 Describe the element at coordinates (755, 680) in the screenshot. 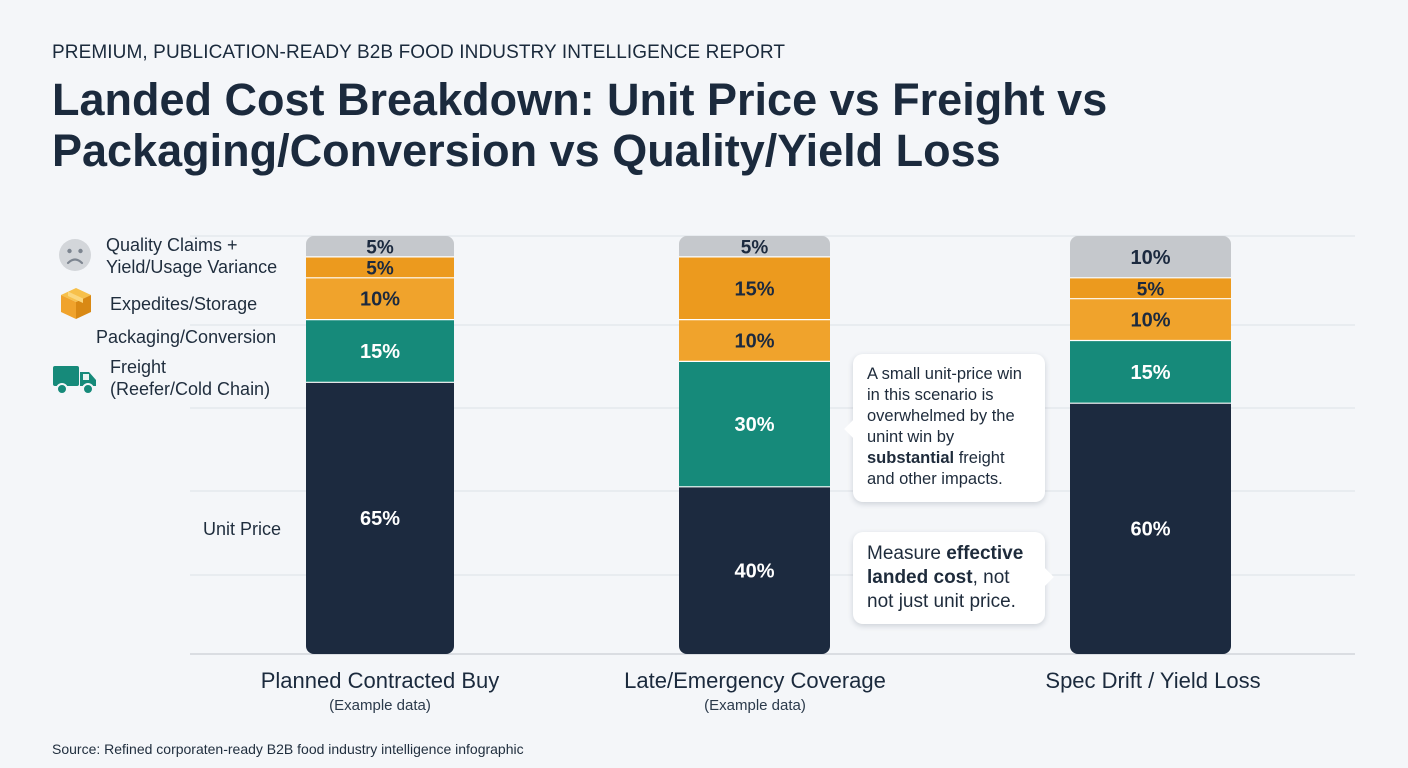

I see `category-label-late: Late/Emergency Coverage` at that location.